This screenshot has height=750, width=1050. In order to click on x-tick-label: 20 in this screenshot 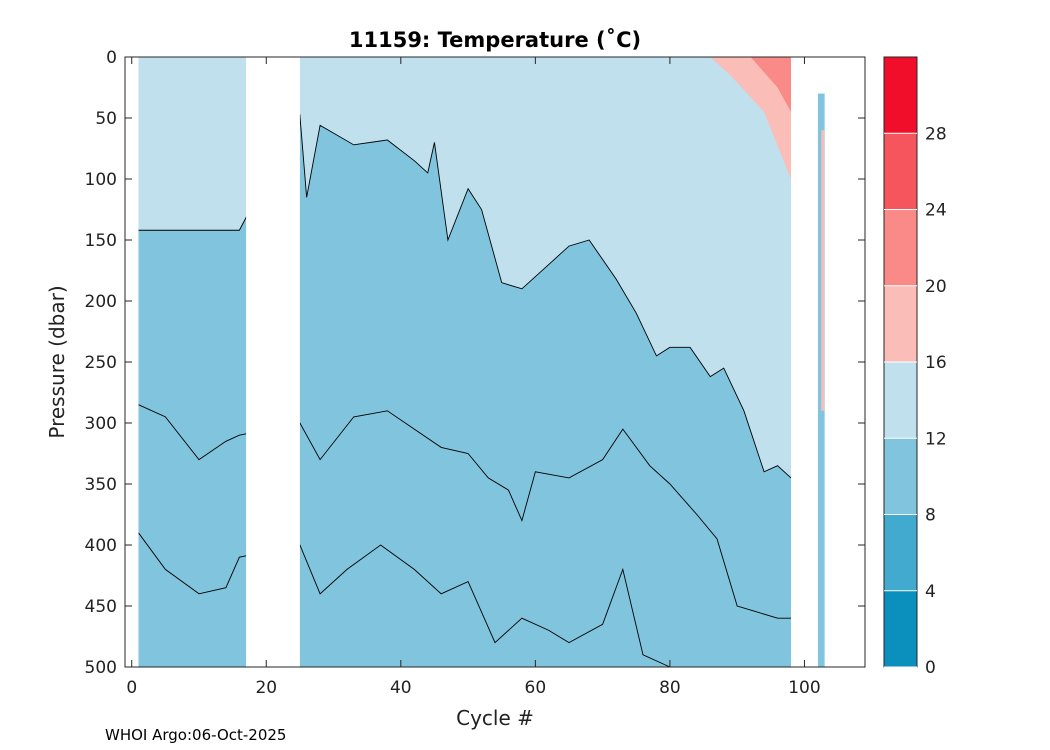, I will do `click(266, 688)`.